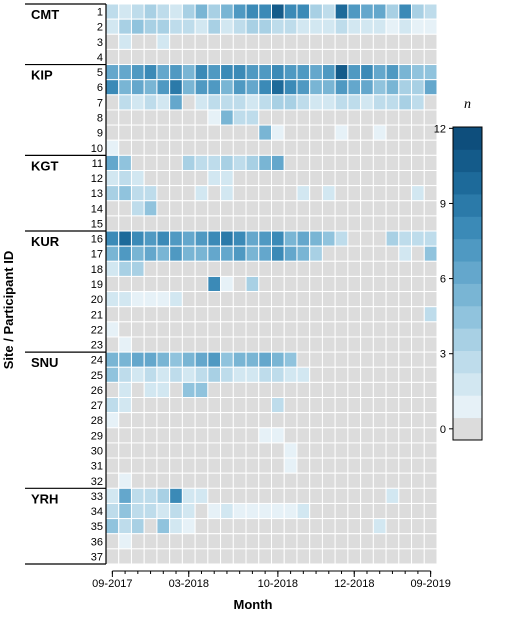 The width and height of the screenshot is (510, 617). I want to click on participant-id-label: 21, so click(97, 315).